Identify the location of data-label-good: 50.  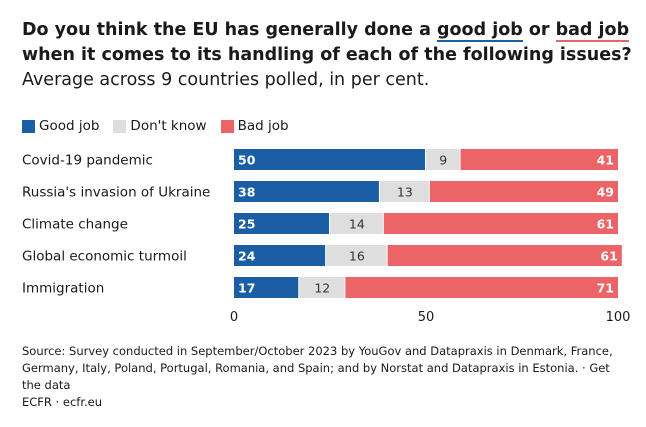
(247, 160).